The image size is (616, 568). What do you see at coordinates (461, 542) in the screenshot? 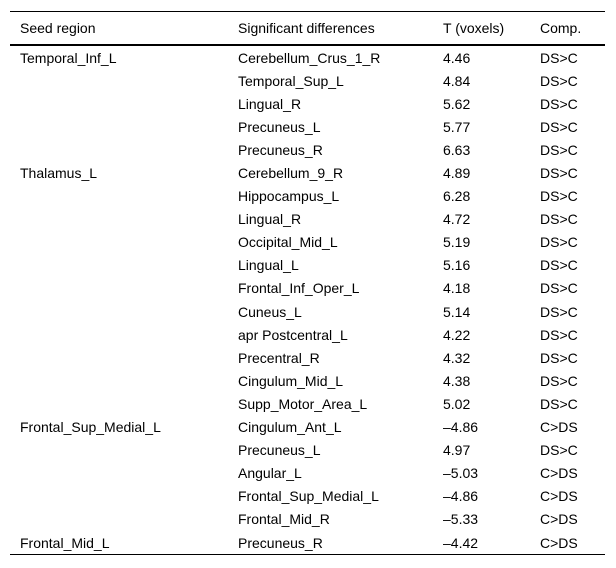
I see `t-value-cell: –4.42` at bounding box center [461, 542].